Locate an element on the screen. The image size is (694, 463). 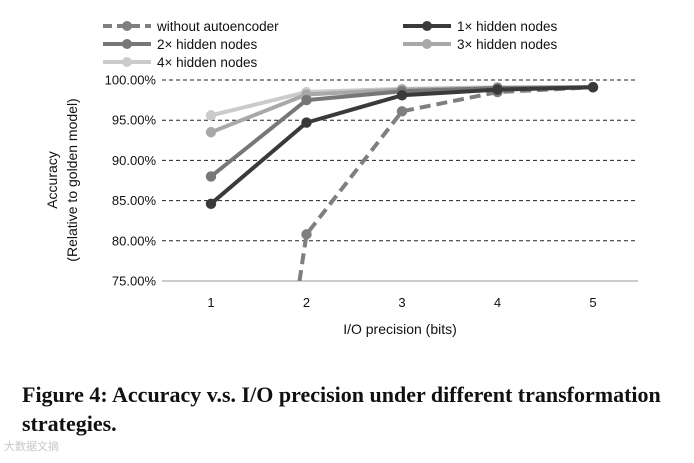
series-line is located at coordinates (401, 145).